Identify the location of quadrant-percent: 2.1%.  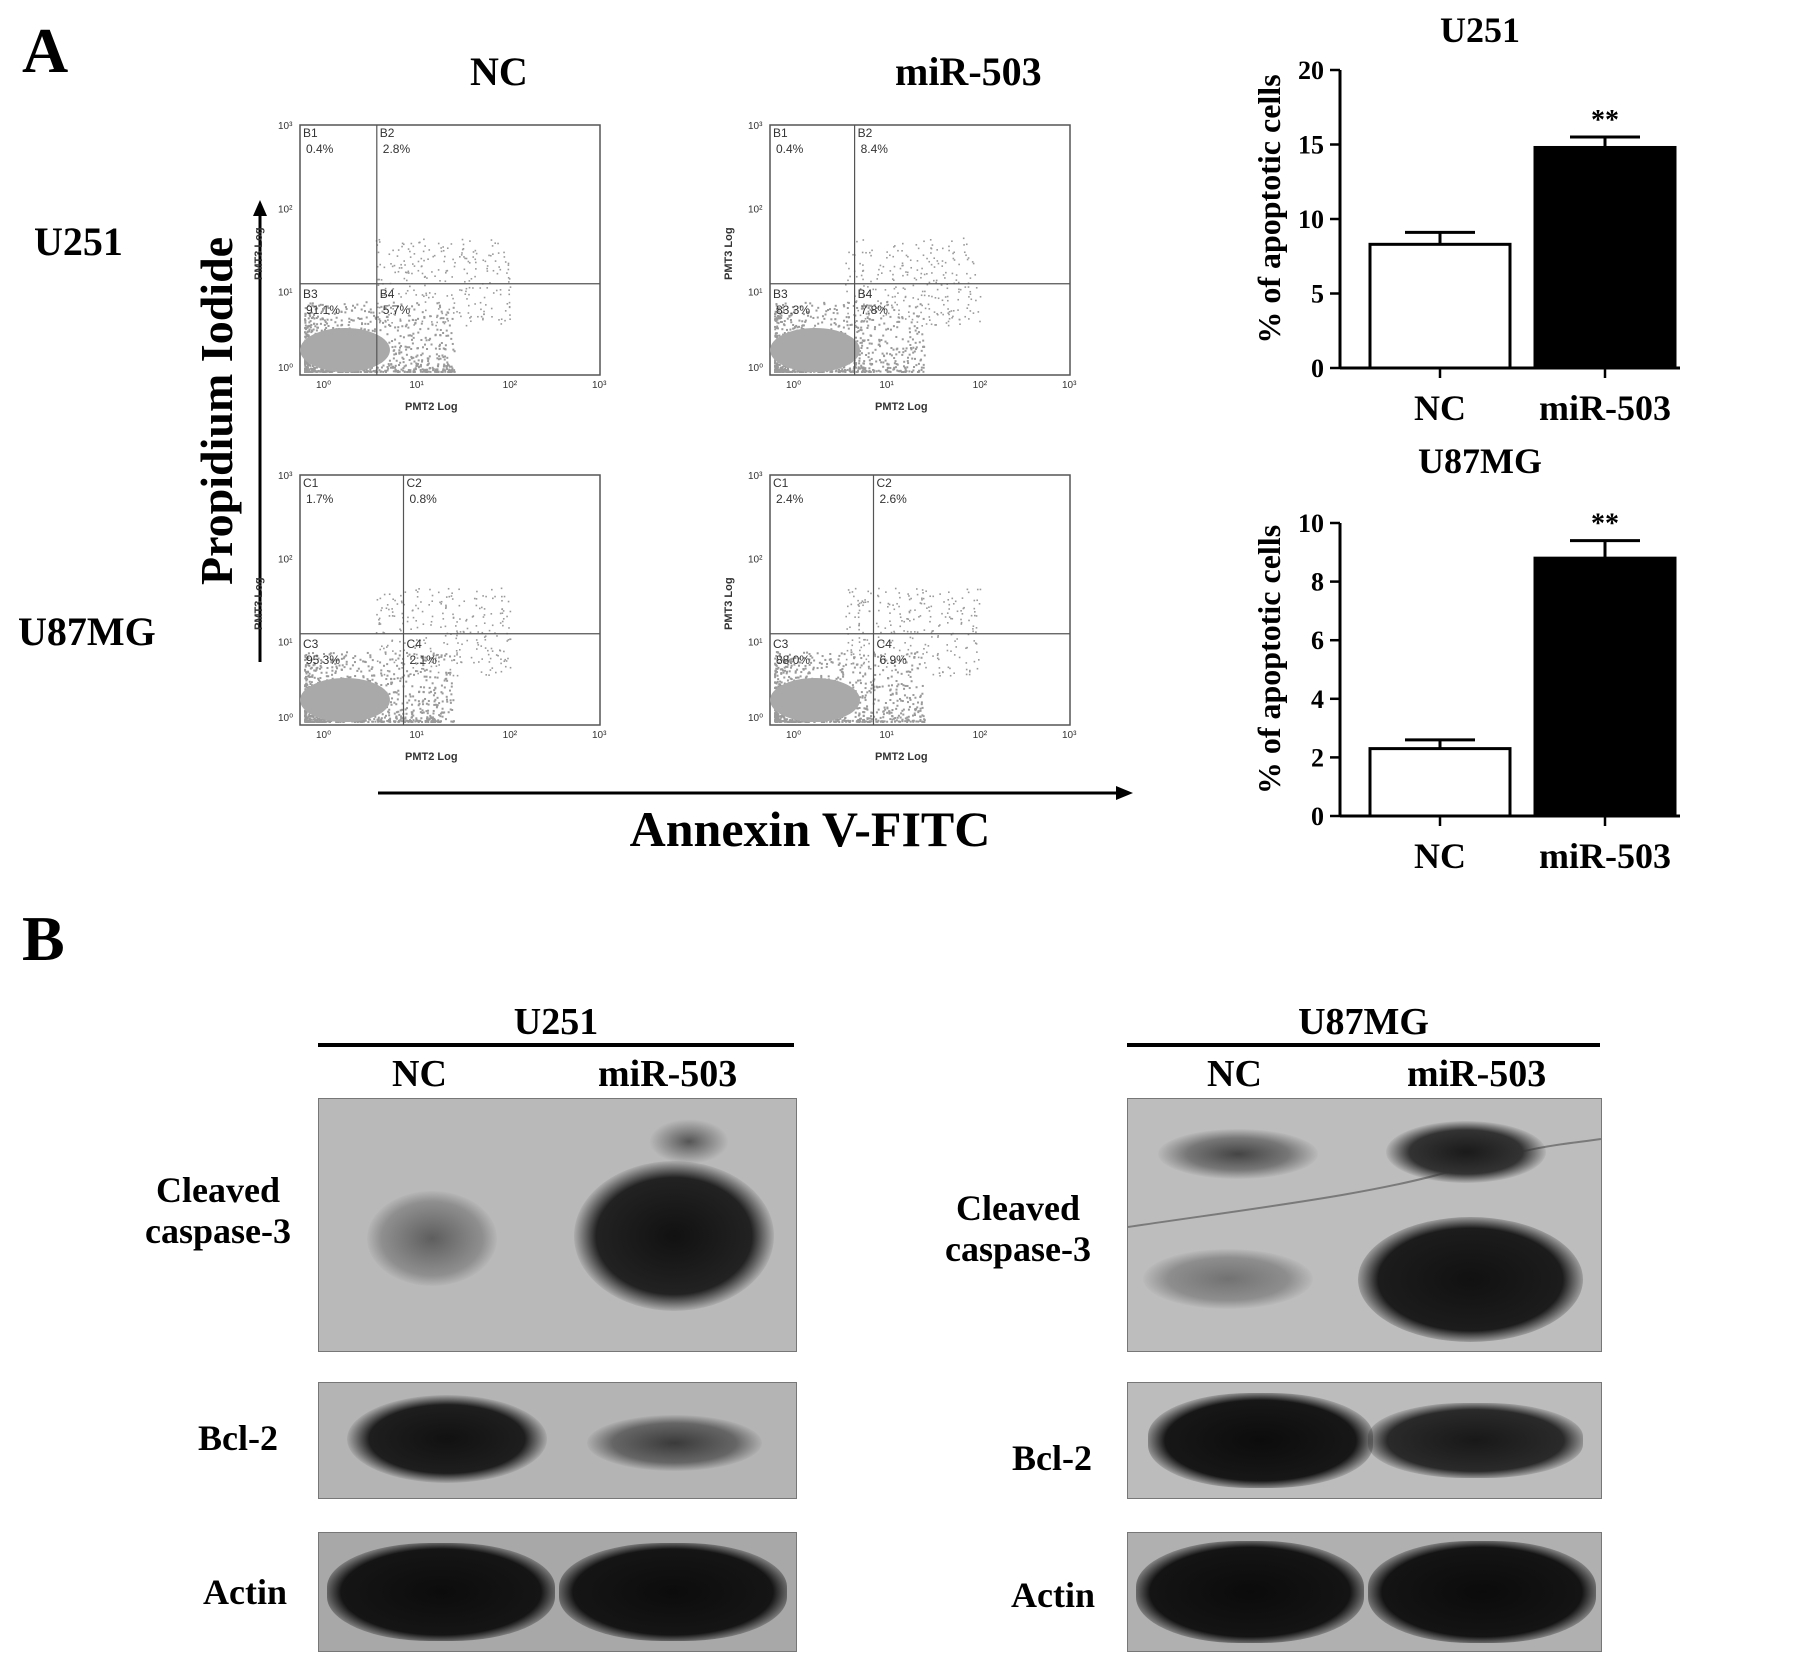
(424, 660).